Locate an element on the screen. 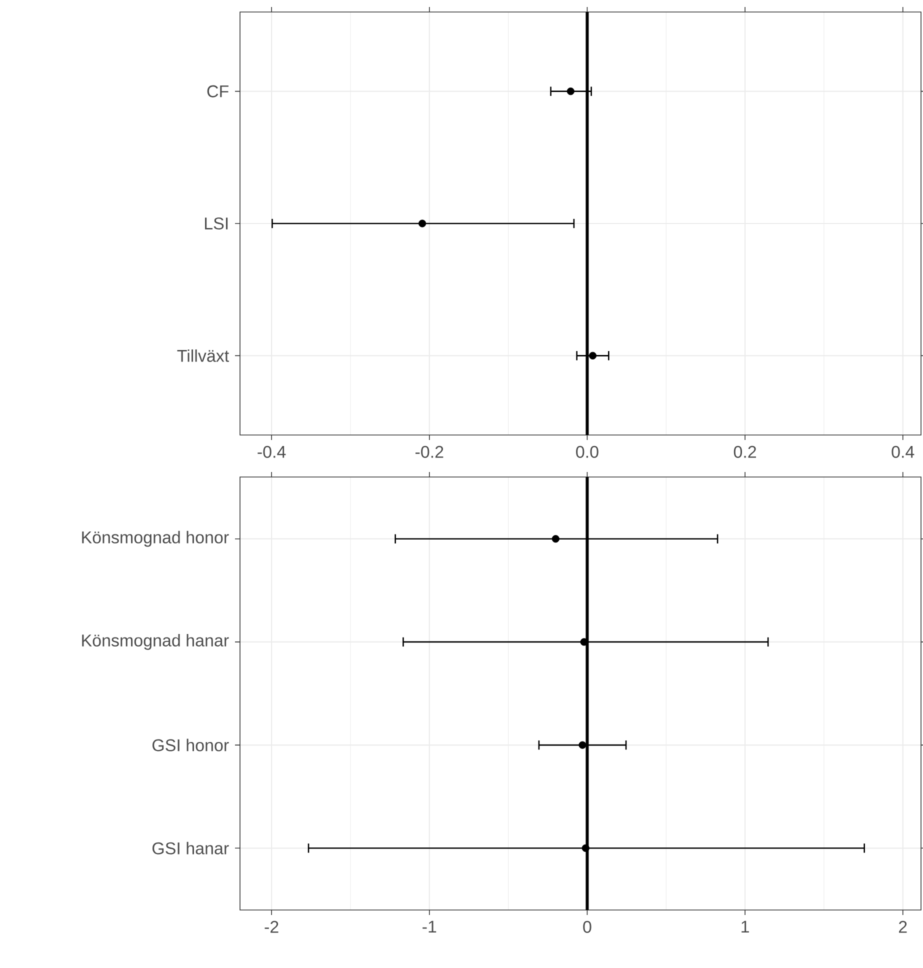  x-tick-label: 2 is located at coordinates (903, 926).